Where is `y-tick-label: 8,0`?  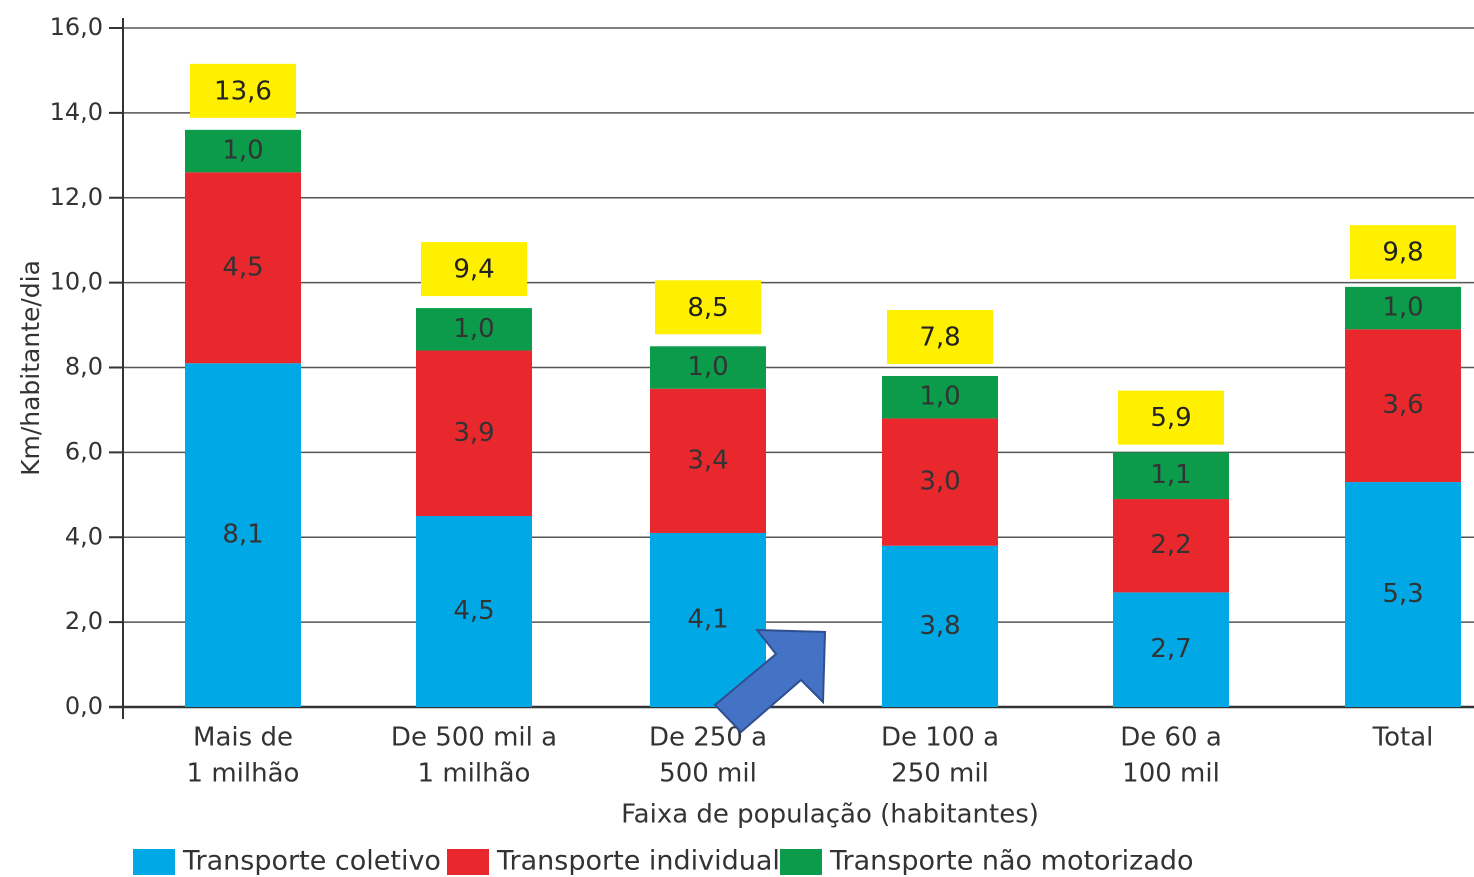 y-tick-label: 8,0 is located at coordinates (84, 367).